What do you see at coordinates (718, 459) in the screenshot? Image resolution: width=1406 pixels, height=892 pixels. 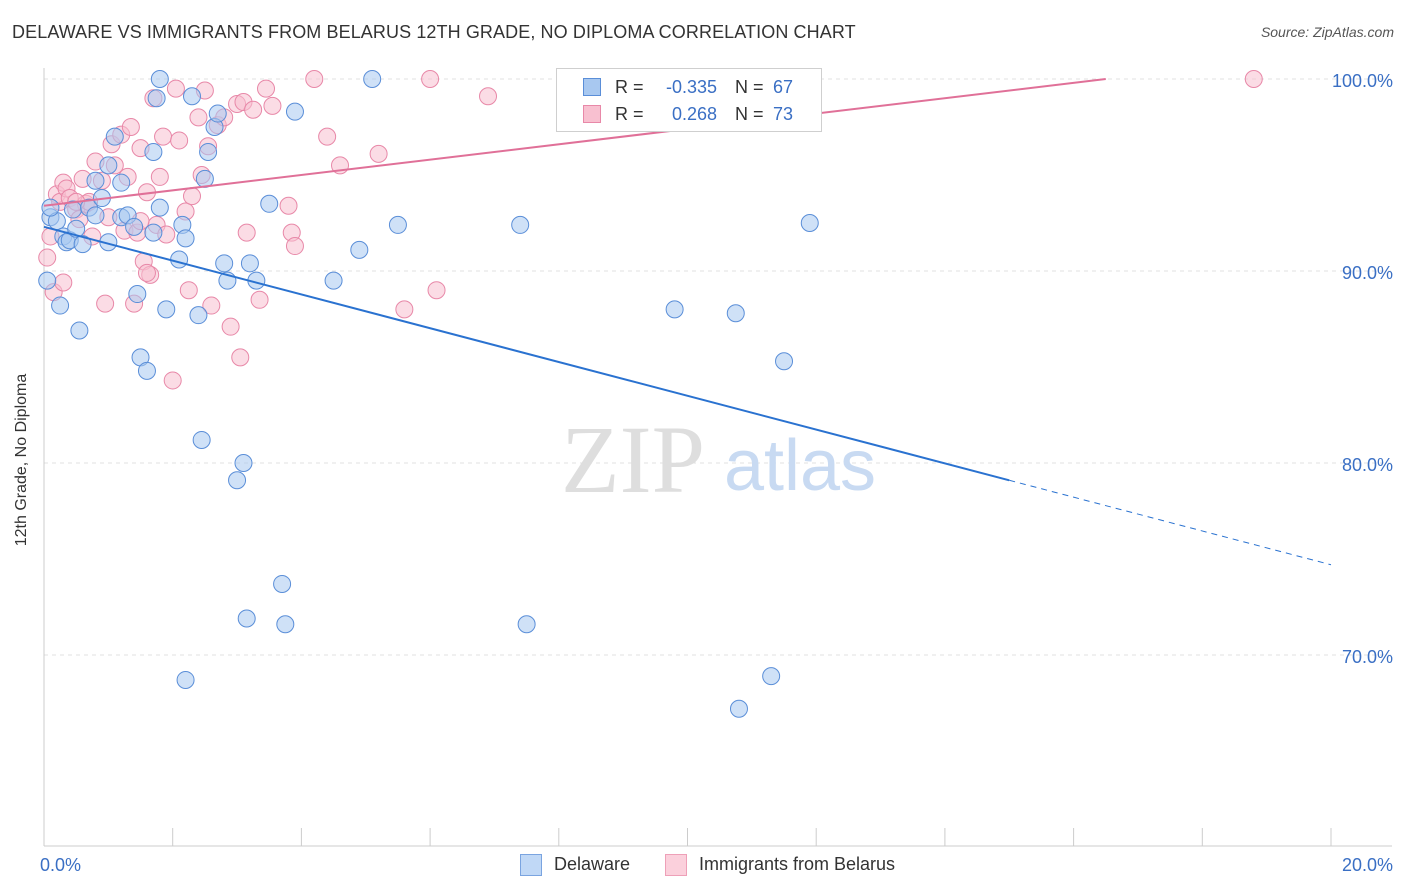 I see `watermark: ZIP atlas` at bounding box center [718, 459].